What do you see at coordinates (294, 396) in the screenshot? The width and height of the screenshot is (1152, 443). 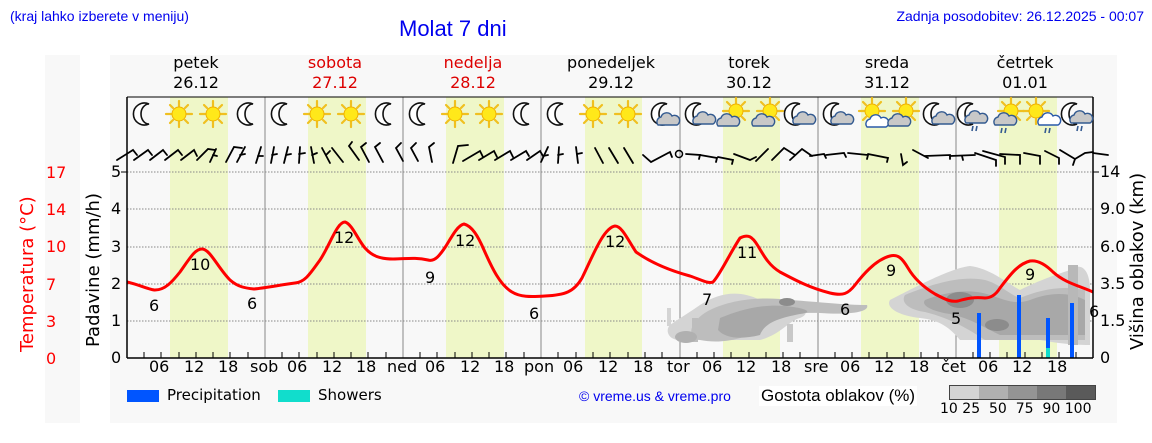 I see `showers-swatch` at bounding box center [294, 396].